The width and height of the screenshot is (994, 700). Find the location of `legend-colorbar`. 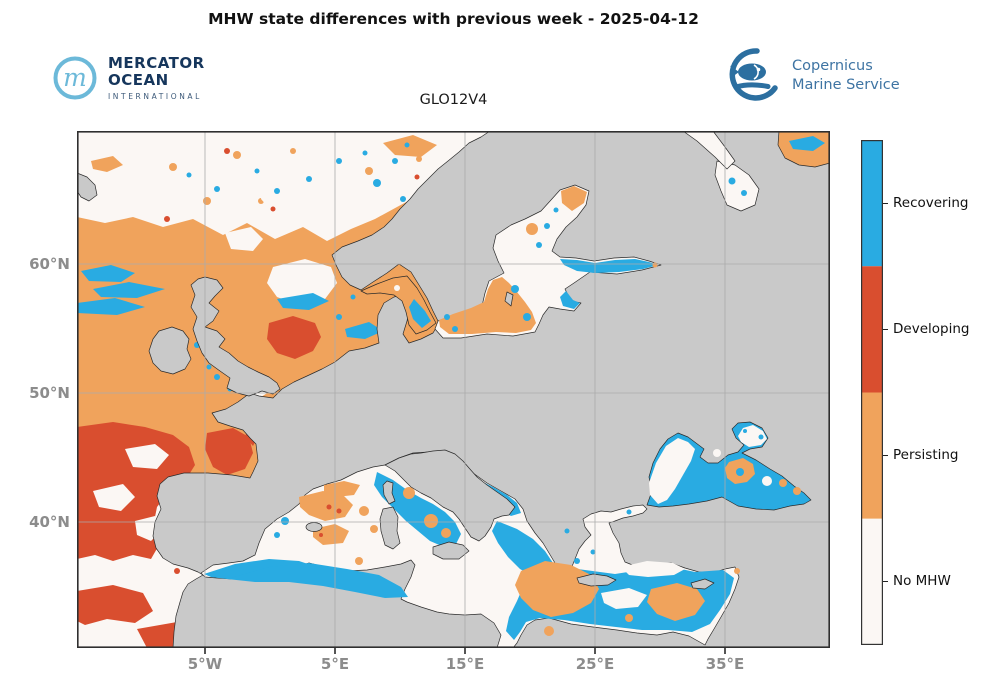

legend-colorbar is located at coordinates (872, 392).